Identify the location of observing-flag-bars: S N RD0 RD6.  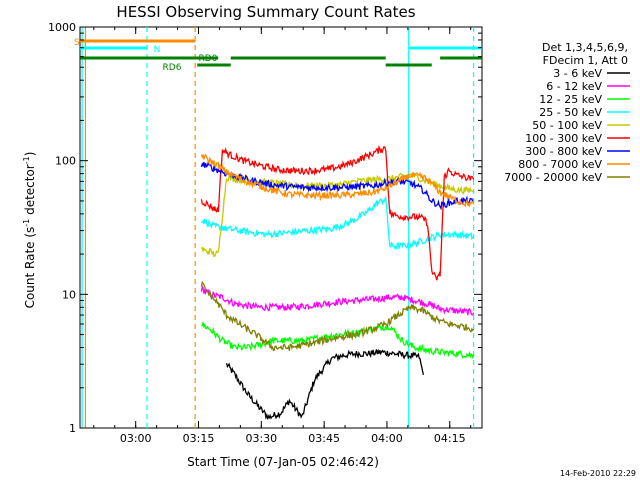
(278, 55).